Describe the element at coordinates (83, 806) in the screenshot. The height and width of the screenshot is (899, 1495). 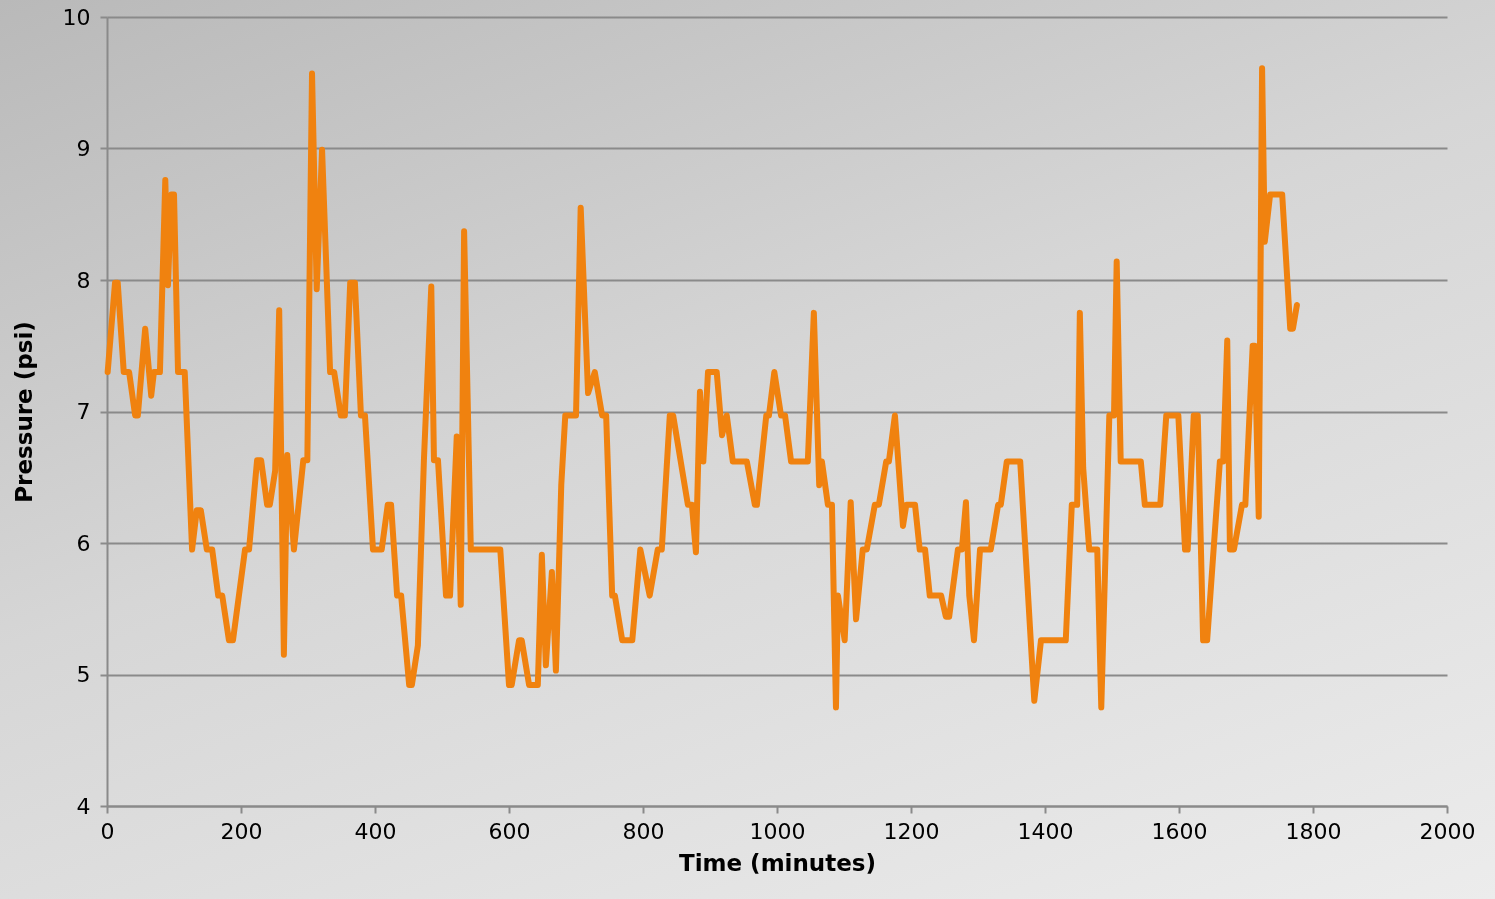
I see `y-tick-label: 4` at that location.